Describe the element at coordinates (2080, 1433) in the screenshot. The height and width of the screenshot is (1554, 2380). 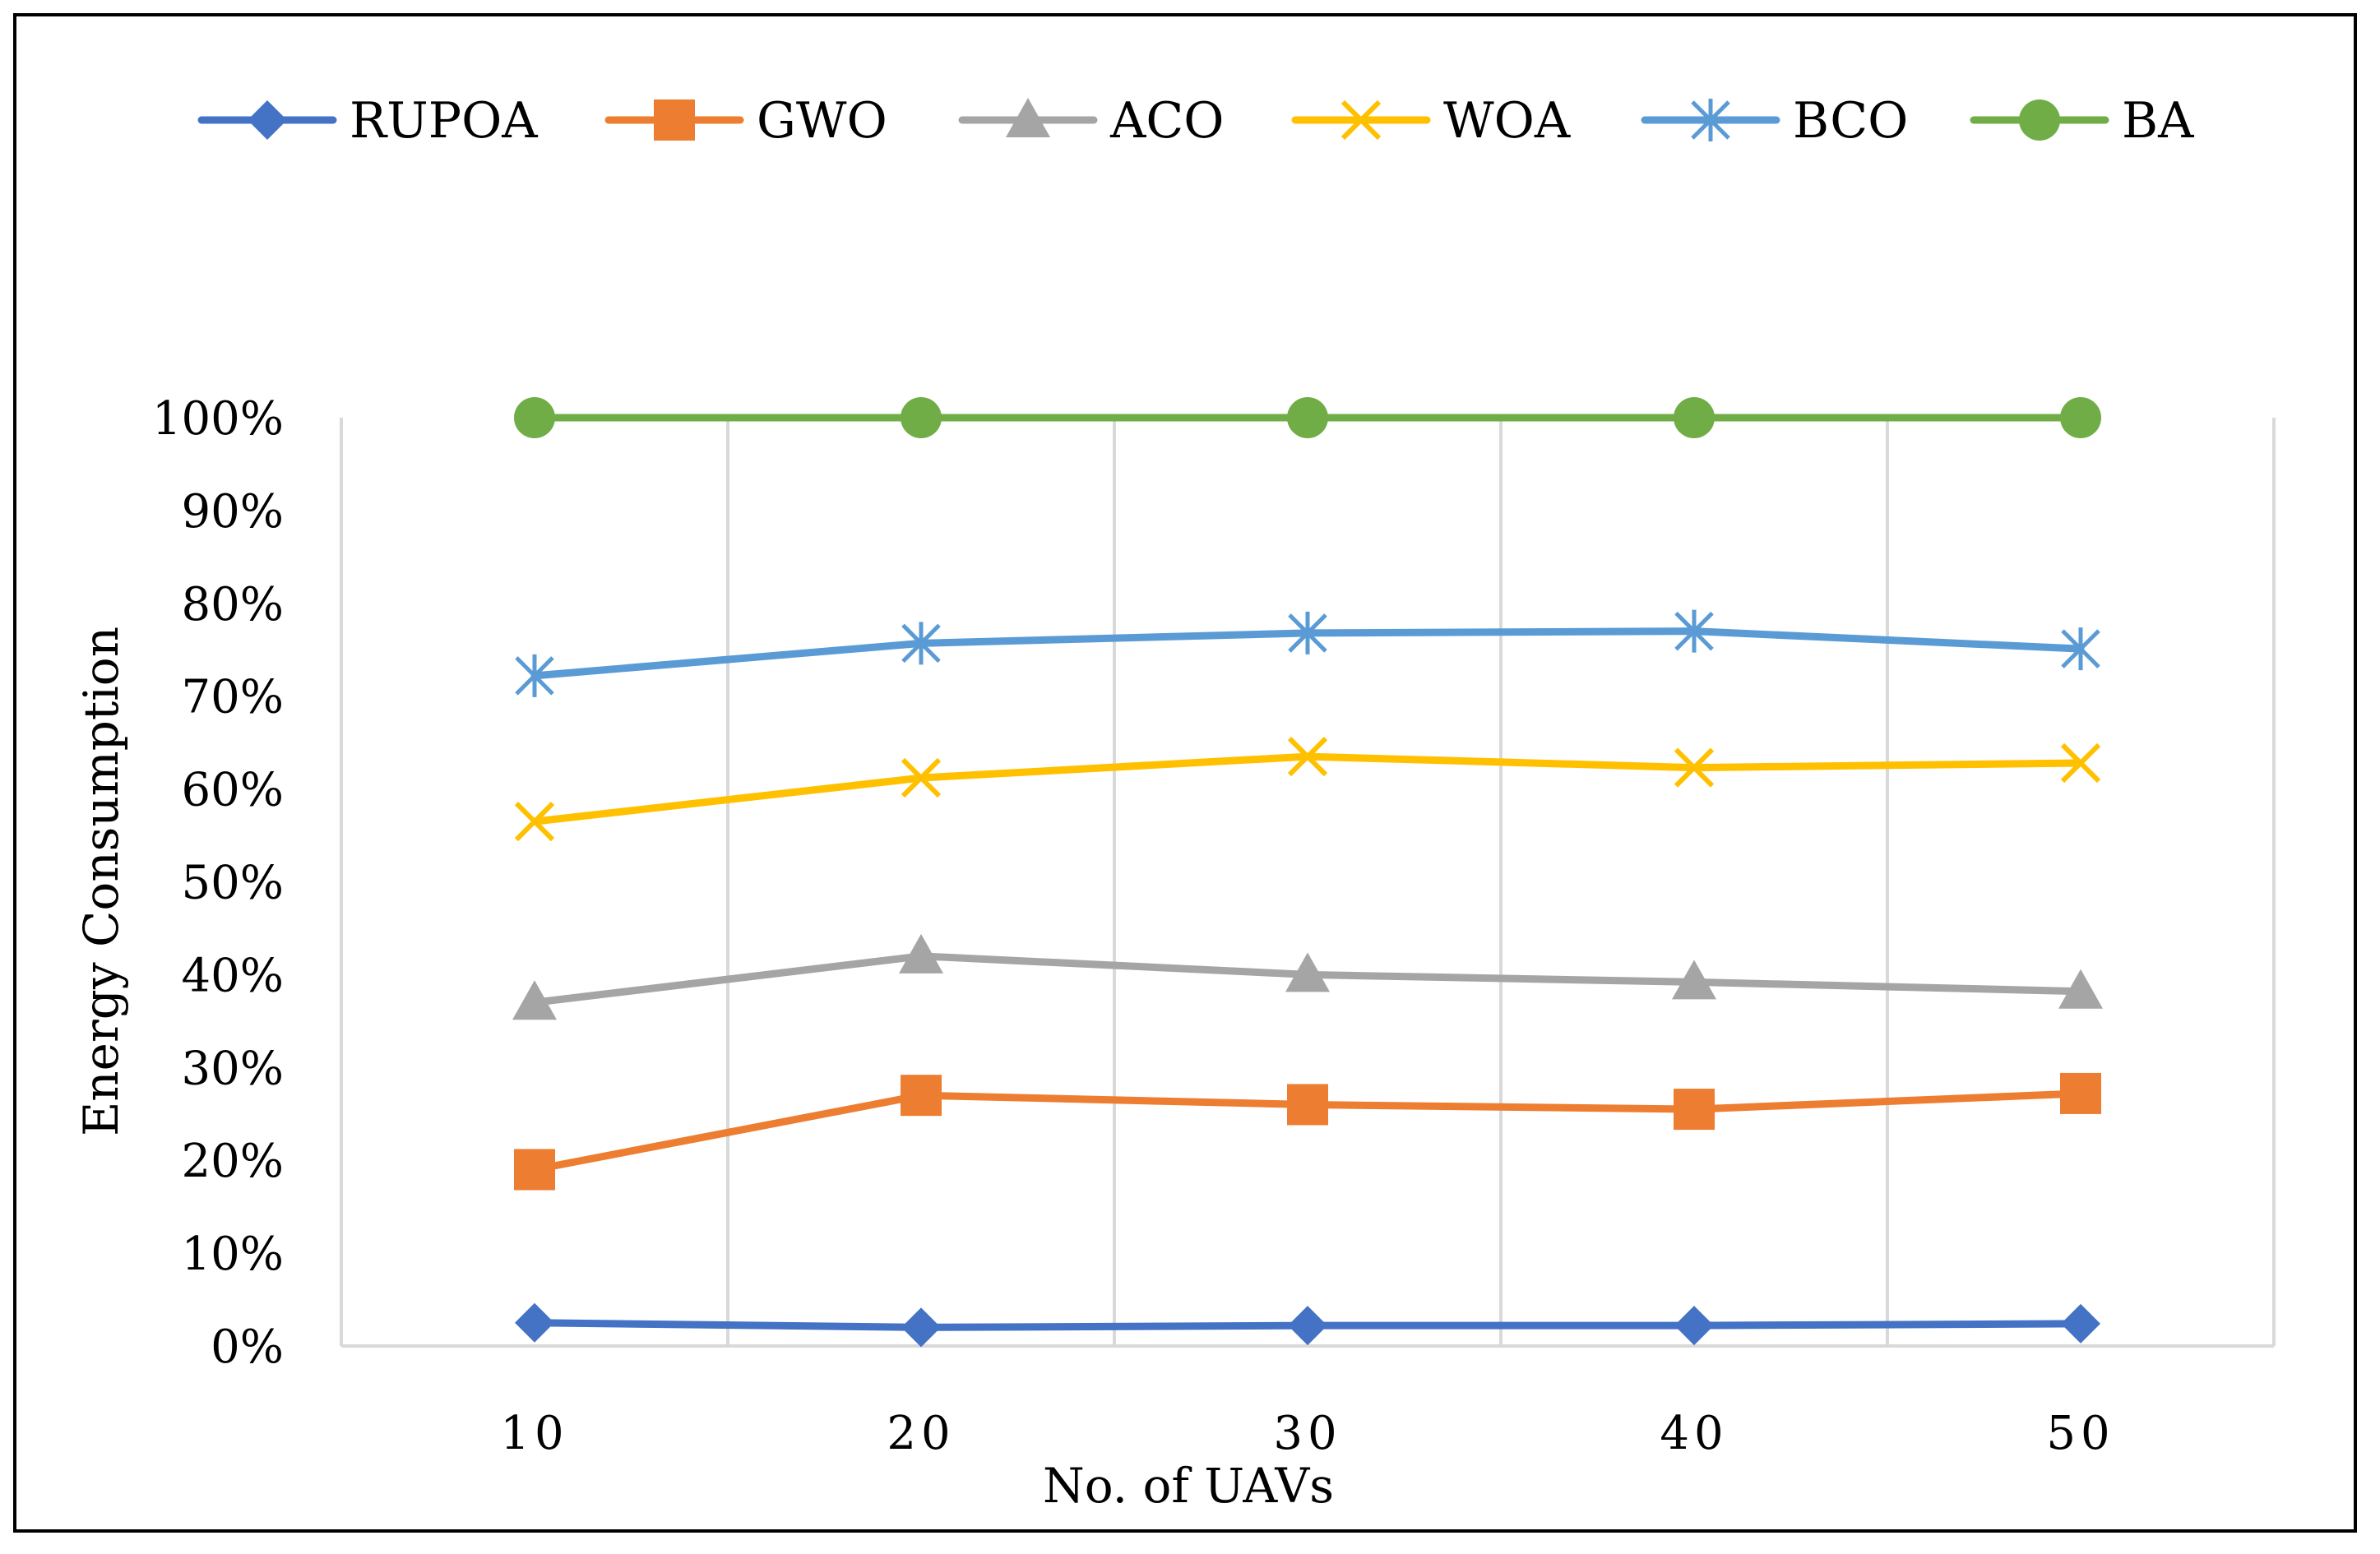
I see `x-tick-label: 50` at that location.